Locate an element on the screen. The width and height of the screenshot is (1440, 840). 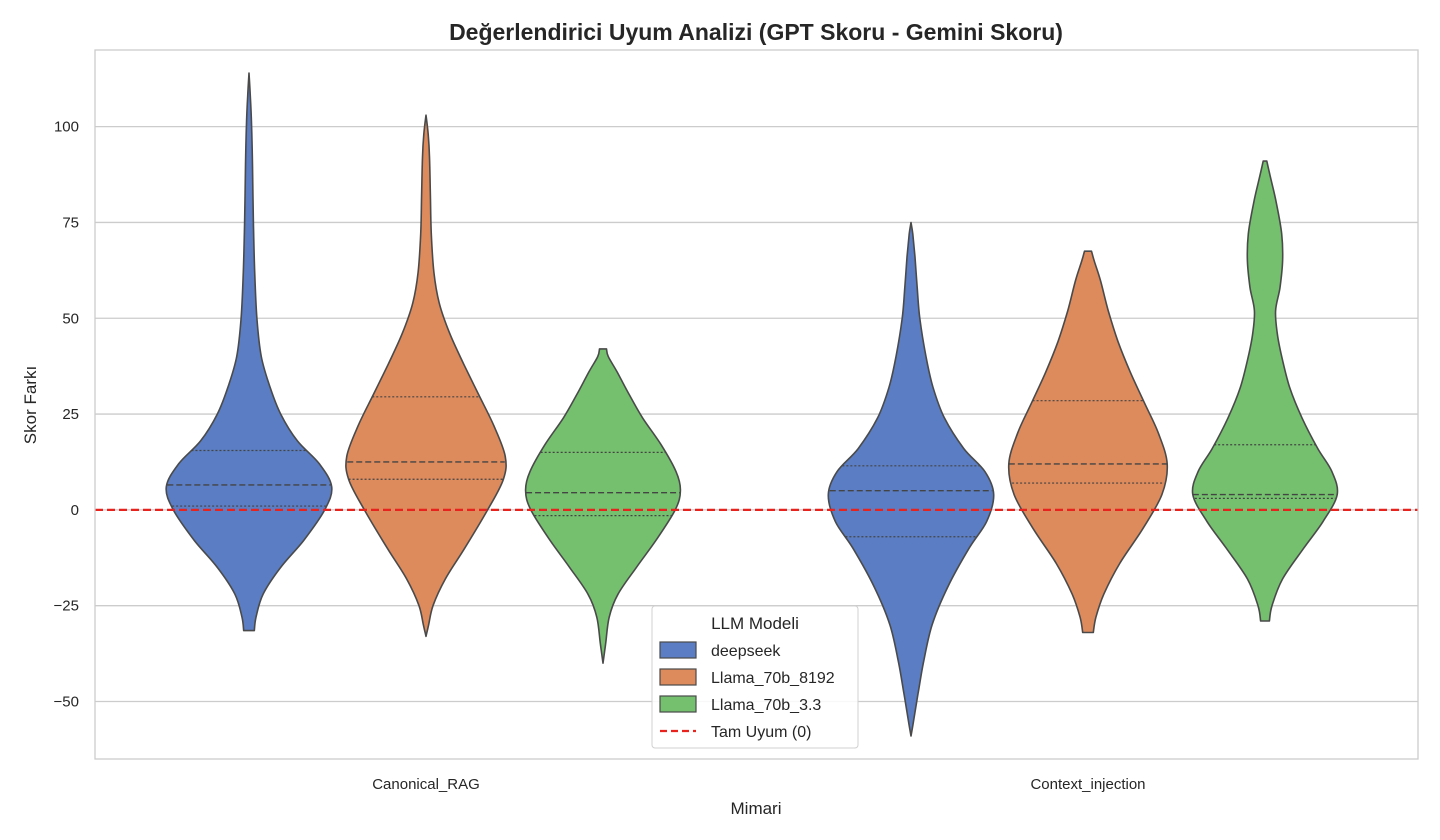
y-tick-label: 100 is located at coordinates (66, 127).